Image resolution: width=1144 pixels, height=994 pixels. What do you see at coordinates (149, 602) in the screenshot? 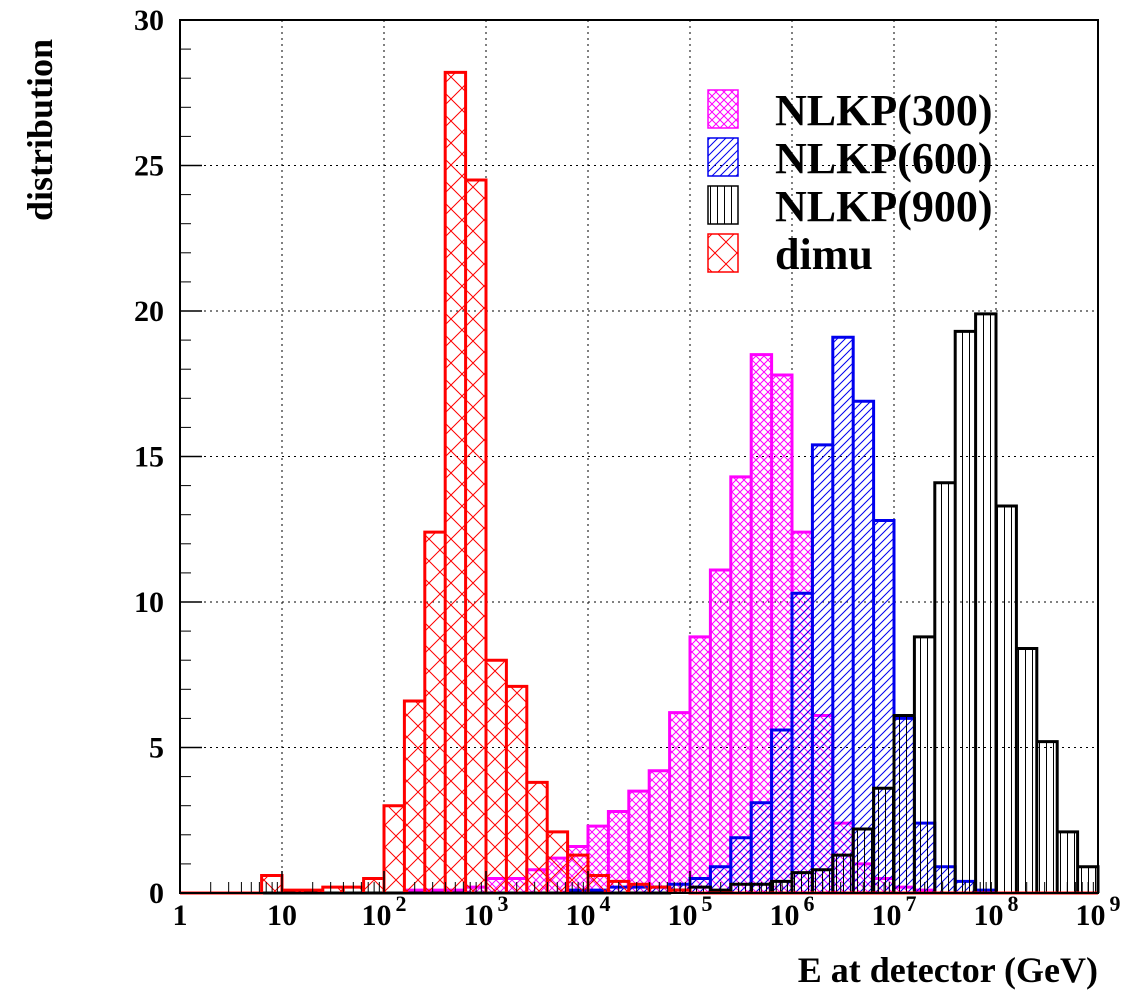
I see `y-tick-label: 10` at bounding box center [149, 602].